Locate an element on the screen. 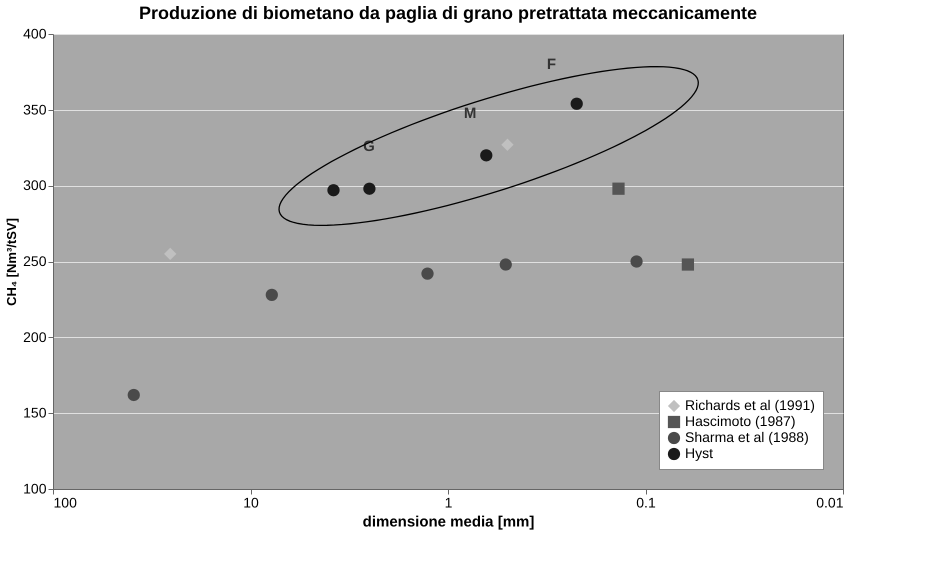  legend-label: Richards et al (1991) is located at coordinates (750, 405).